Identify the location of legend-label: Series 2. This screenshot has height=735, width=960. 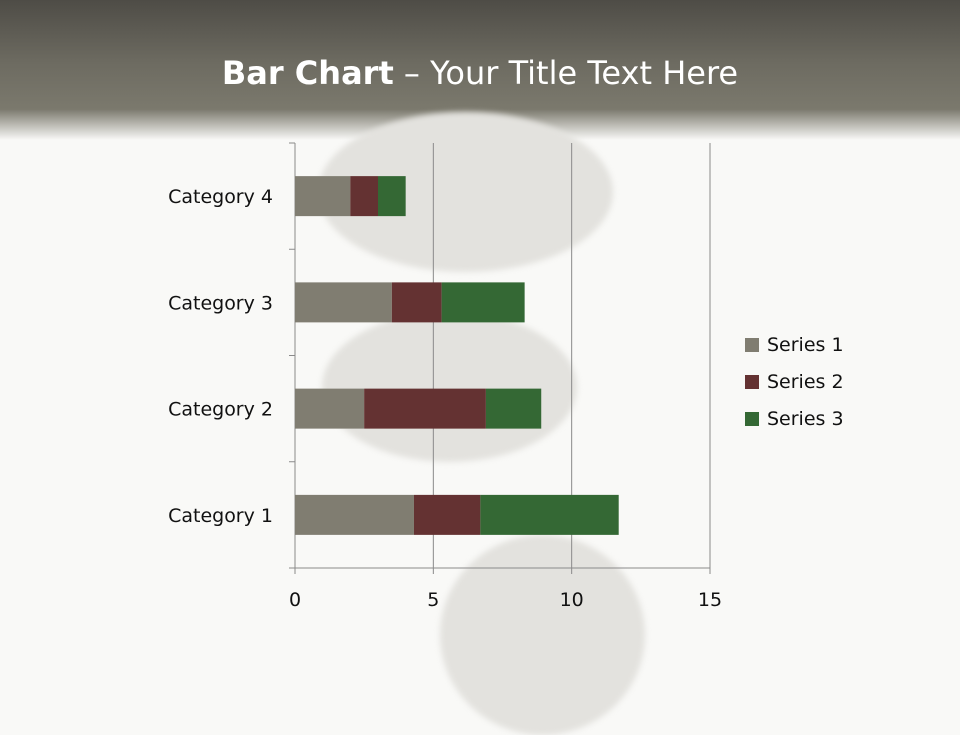
(805, 381).